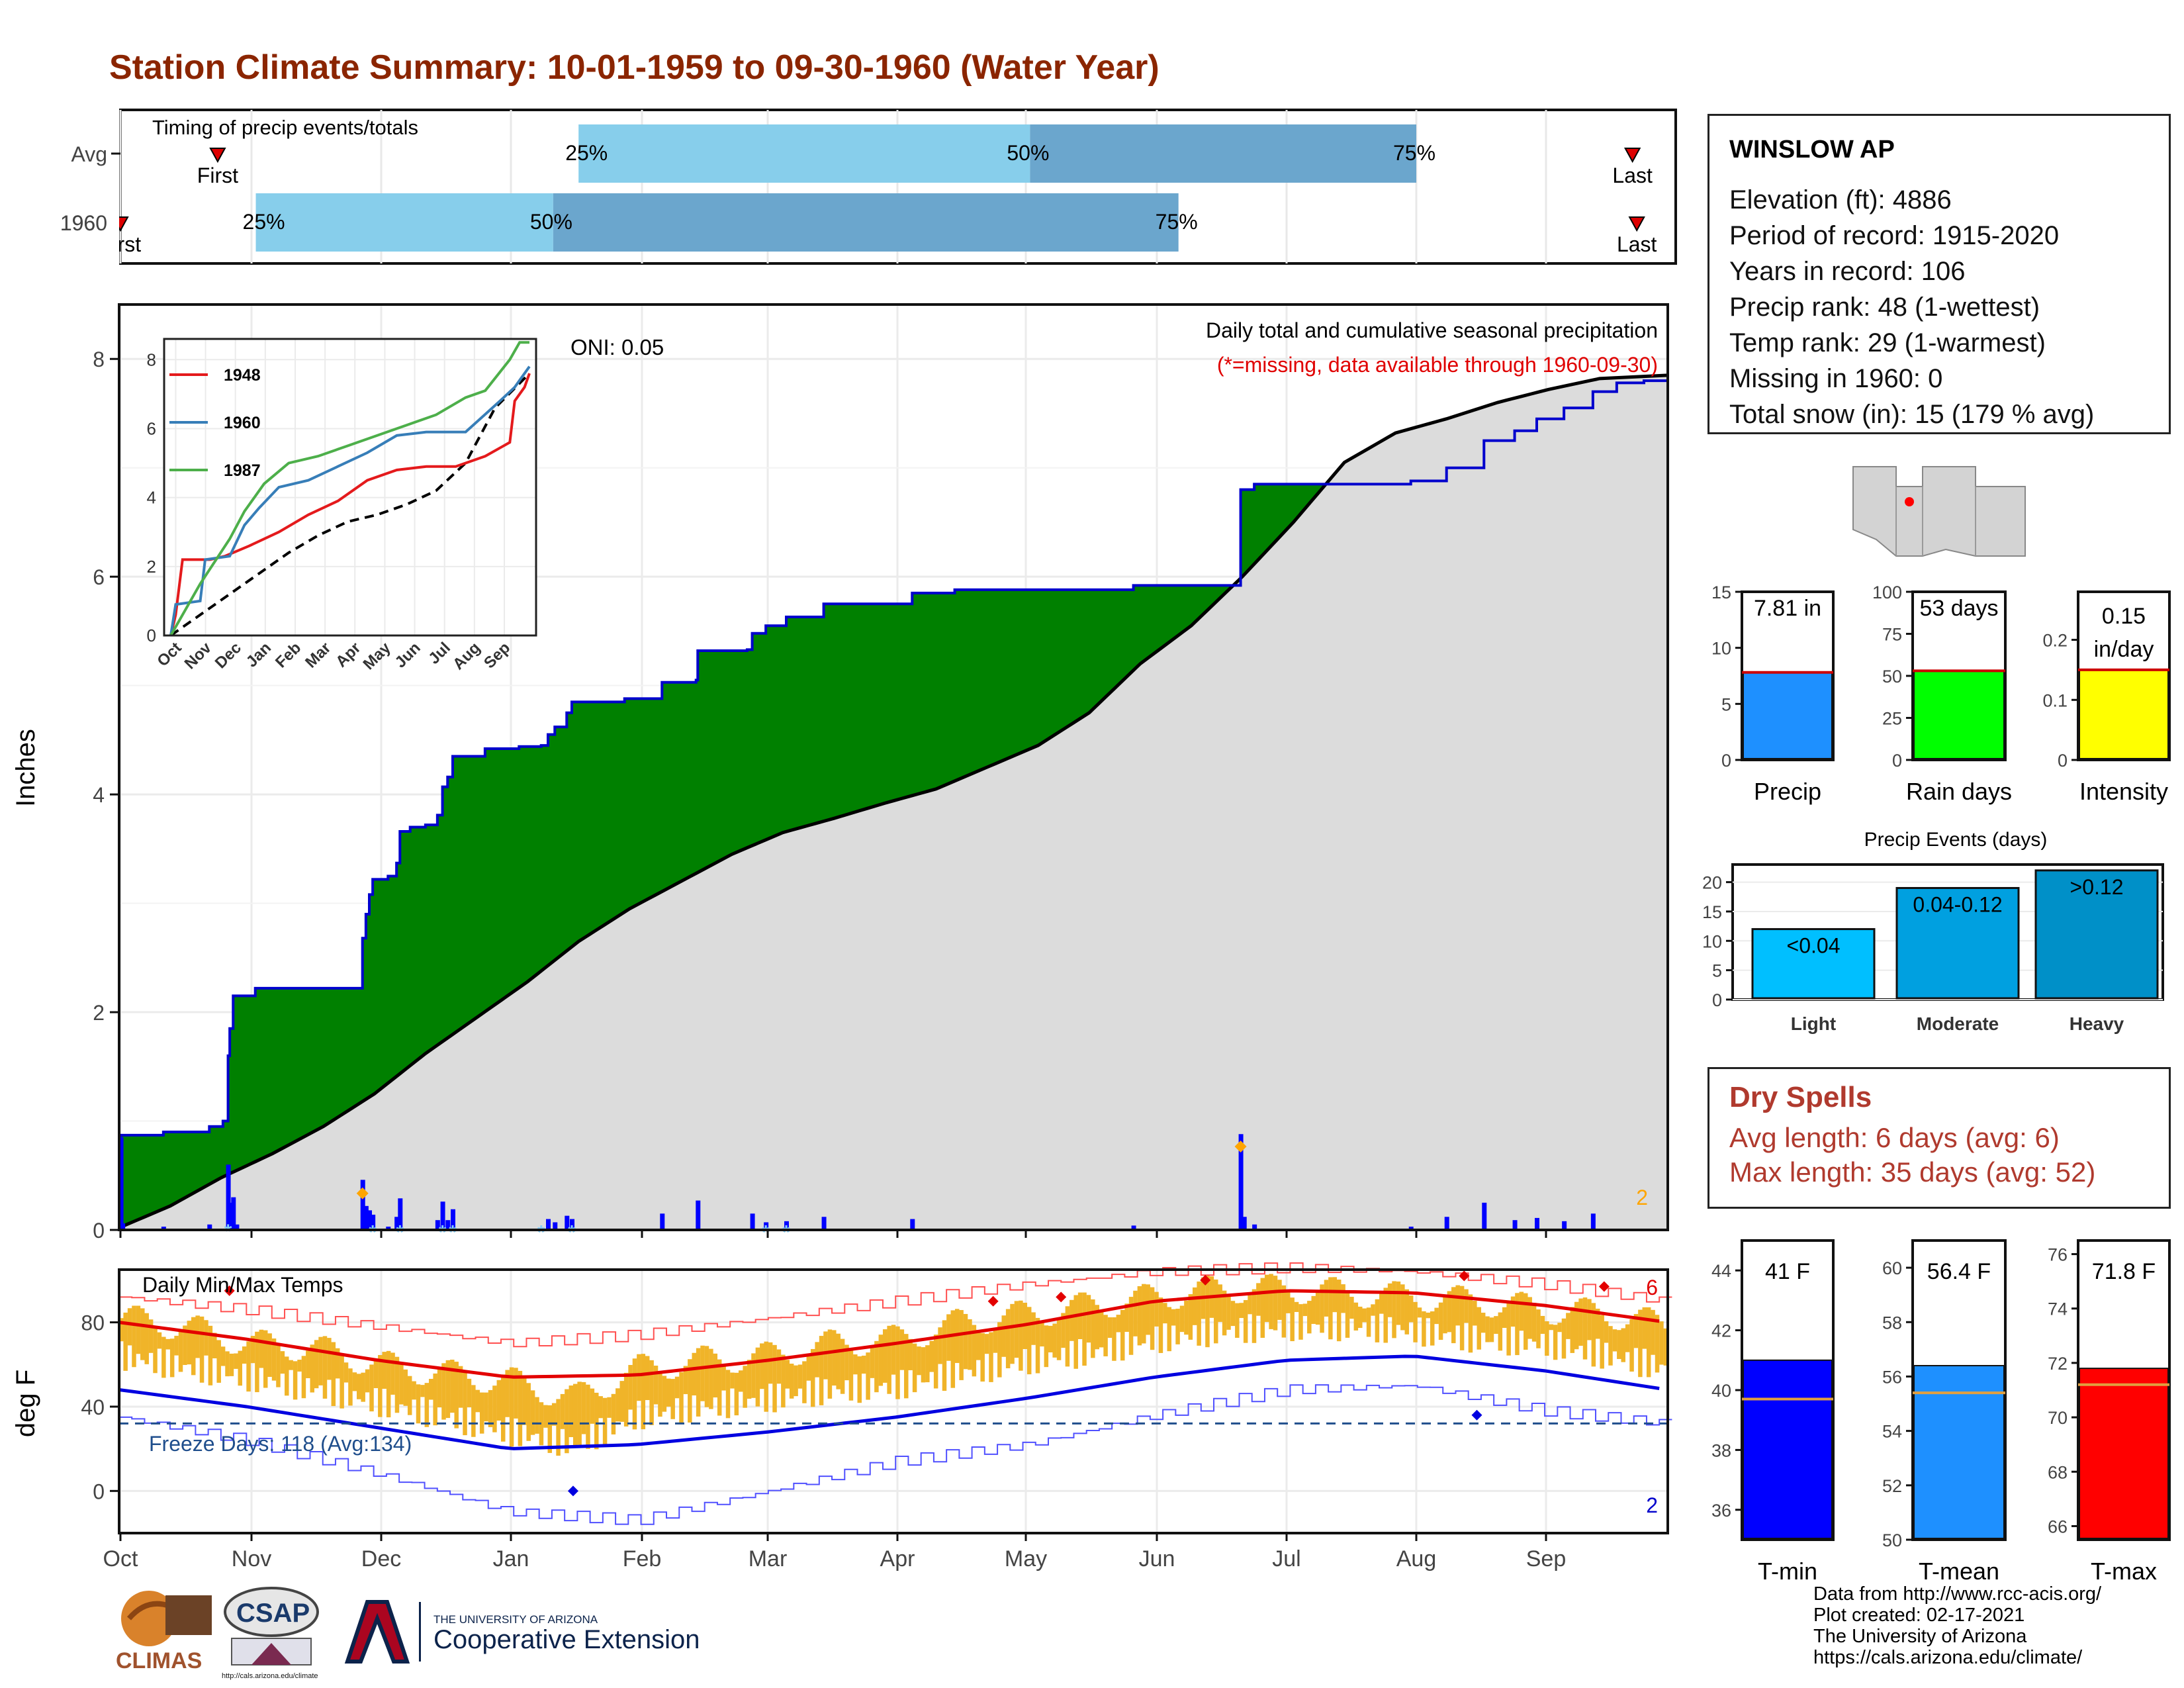 The height and width of the screenshot is (1688, 2184). What do you see at coordinates (109, 235) in the screenshot?
I see `timing-left-mask` at bounding box center [109, 235].